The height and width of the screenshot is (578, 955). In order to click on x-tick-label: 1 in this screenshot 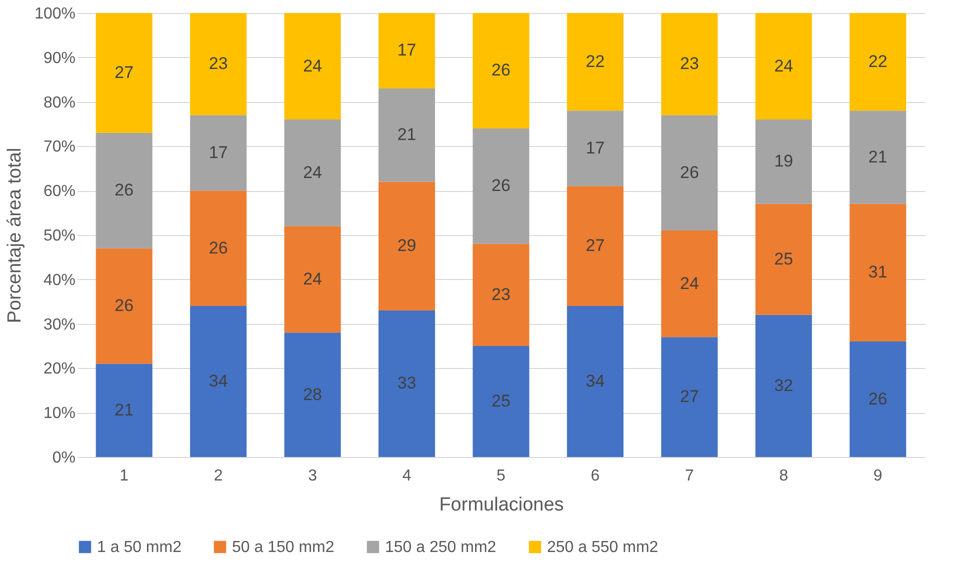, I will do `click(124, 476)`.